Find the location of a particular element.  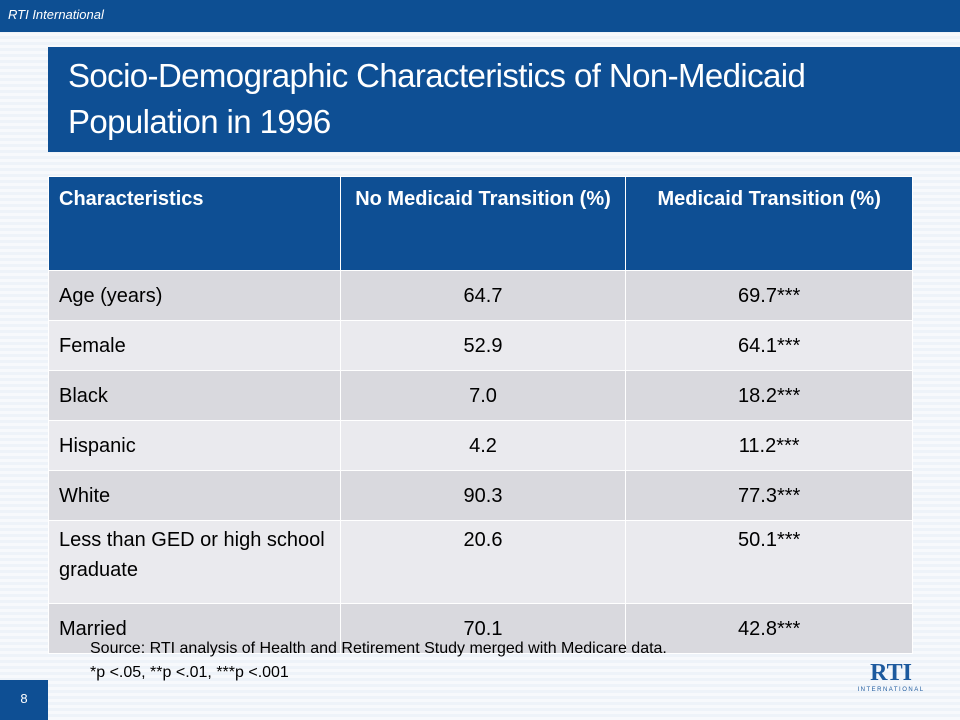

page-number: 8 is located at coordinates (24, 698).